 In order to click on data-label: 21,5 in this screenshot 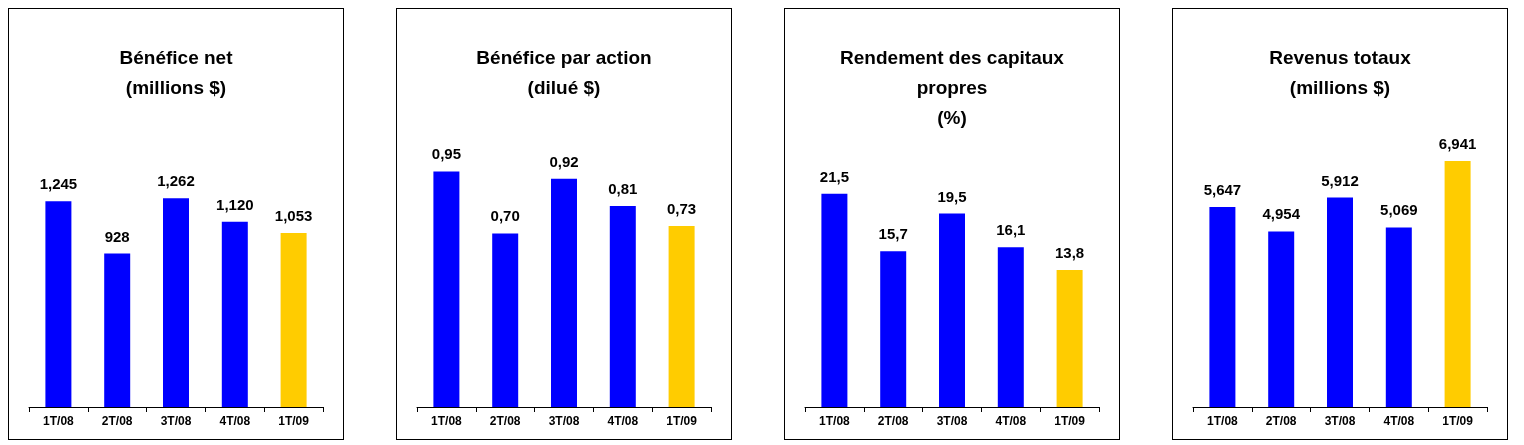, I will do `click(834, 176)`.